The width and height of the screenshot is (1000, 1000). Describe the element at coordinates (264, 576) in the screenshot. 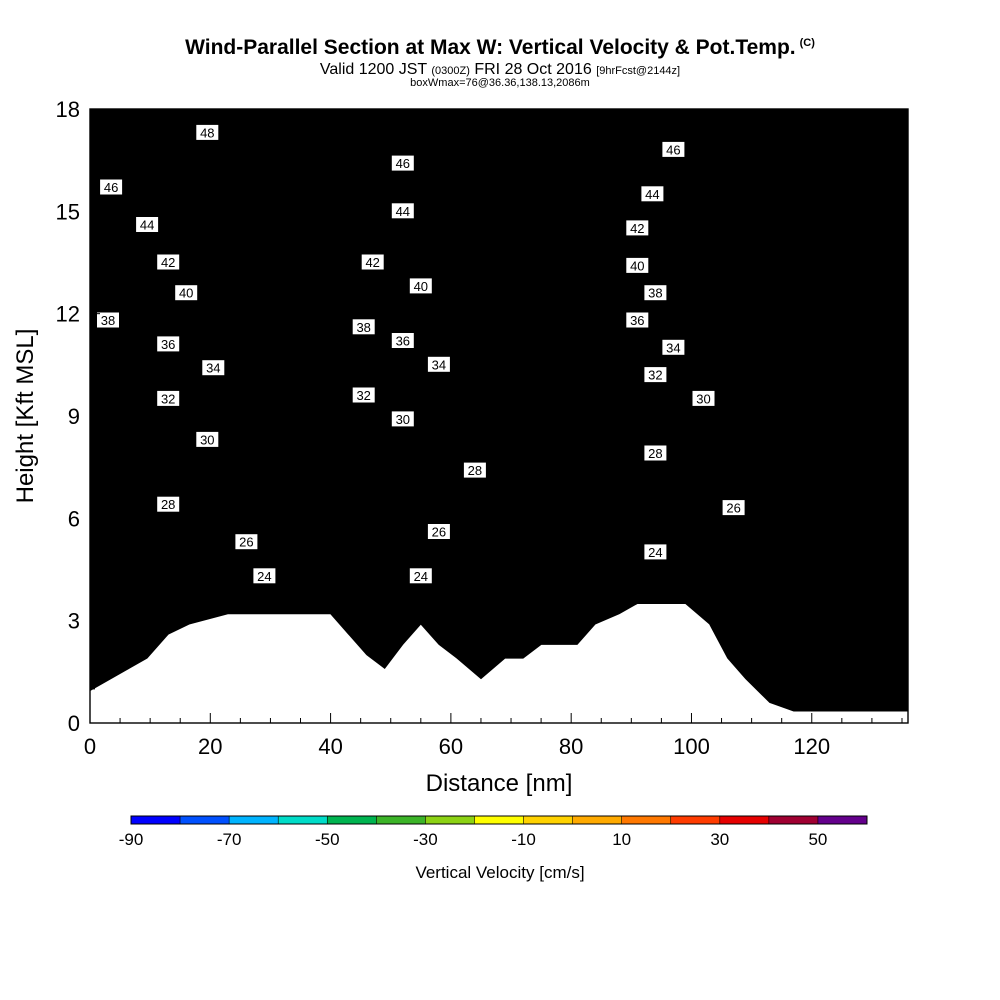

I see `contour-label: 24` at that location.